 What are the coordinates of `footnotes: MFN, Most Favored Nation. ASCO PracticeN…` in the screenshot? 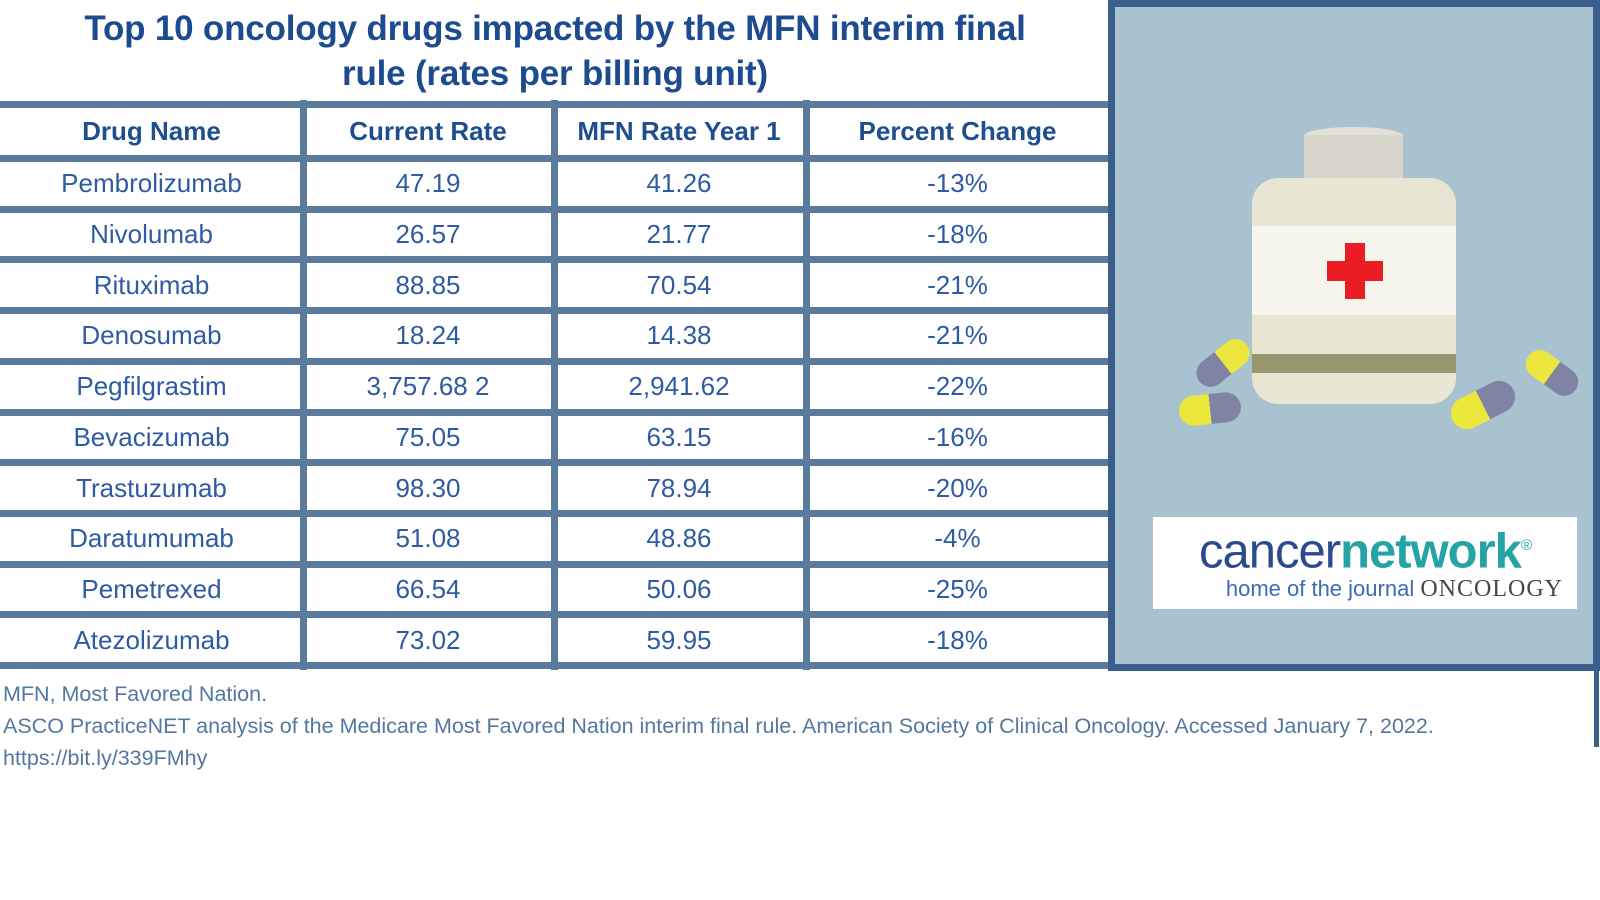 It's located at (801, 726).